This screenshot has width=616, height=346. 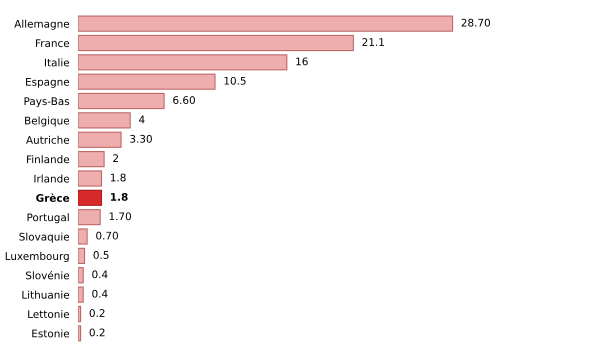 What do you see at coordinates (57, 62) in the screenshot?
I see `y-tick-label: Italie` at bounding box center [57, 62].